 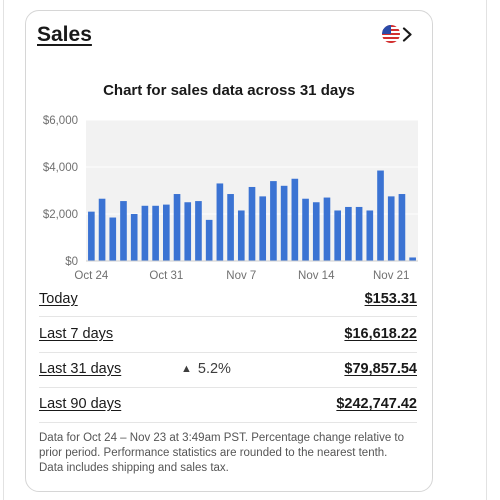 I want to click on row-value: $16,618.22, so click(x=380, y=334).